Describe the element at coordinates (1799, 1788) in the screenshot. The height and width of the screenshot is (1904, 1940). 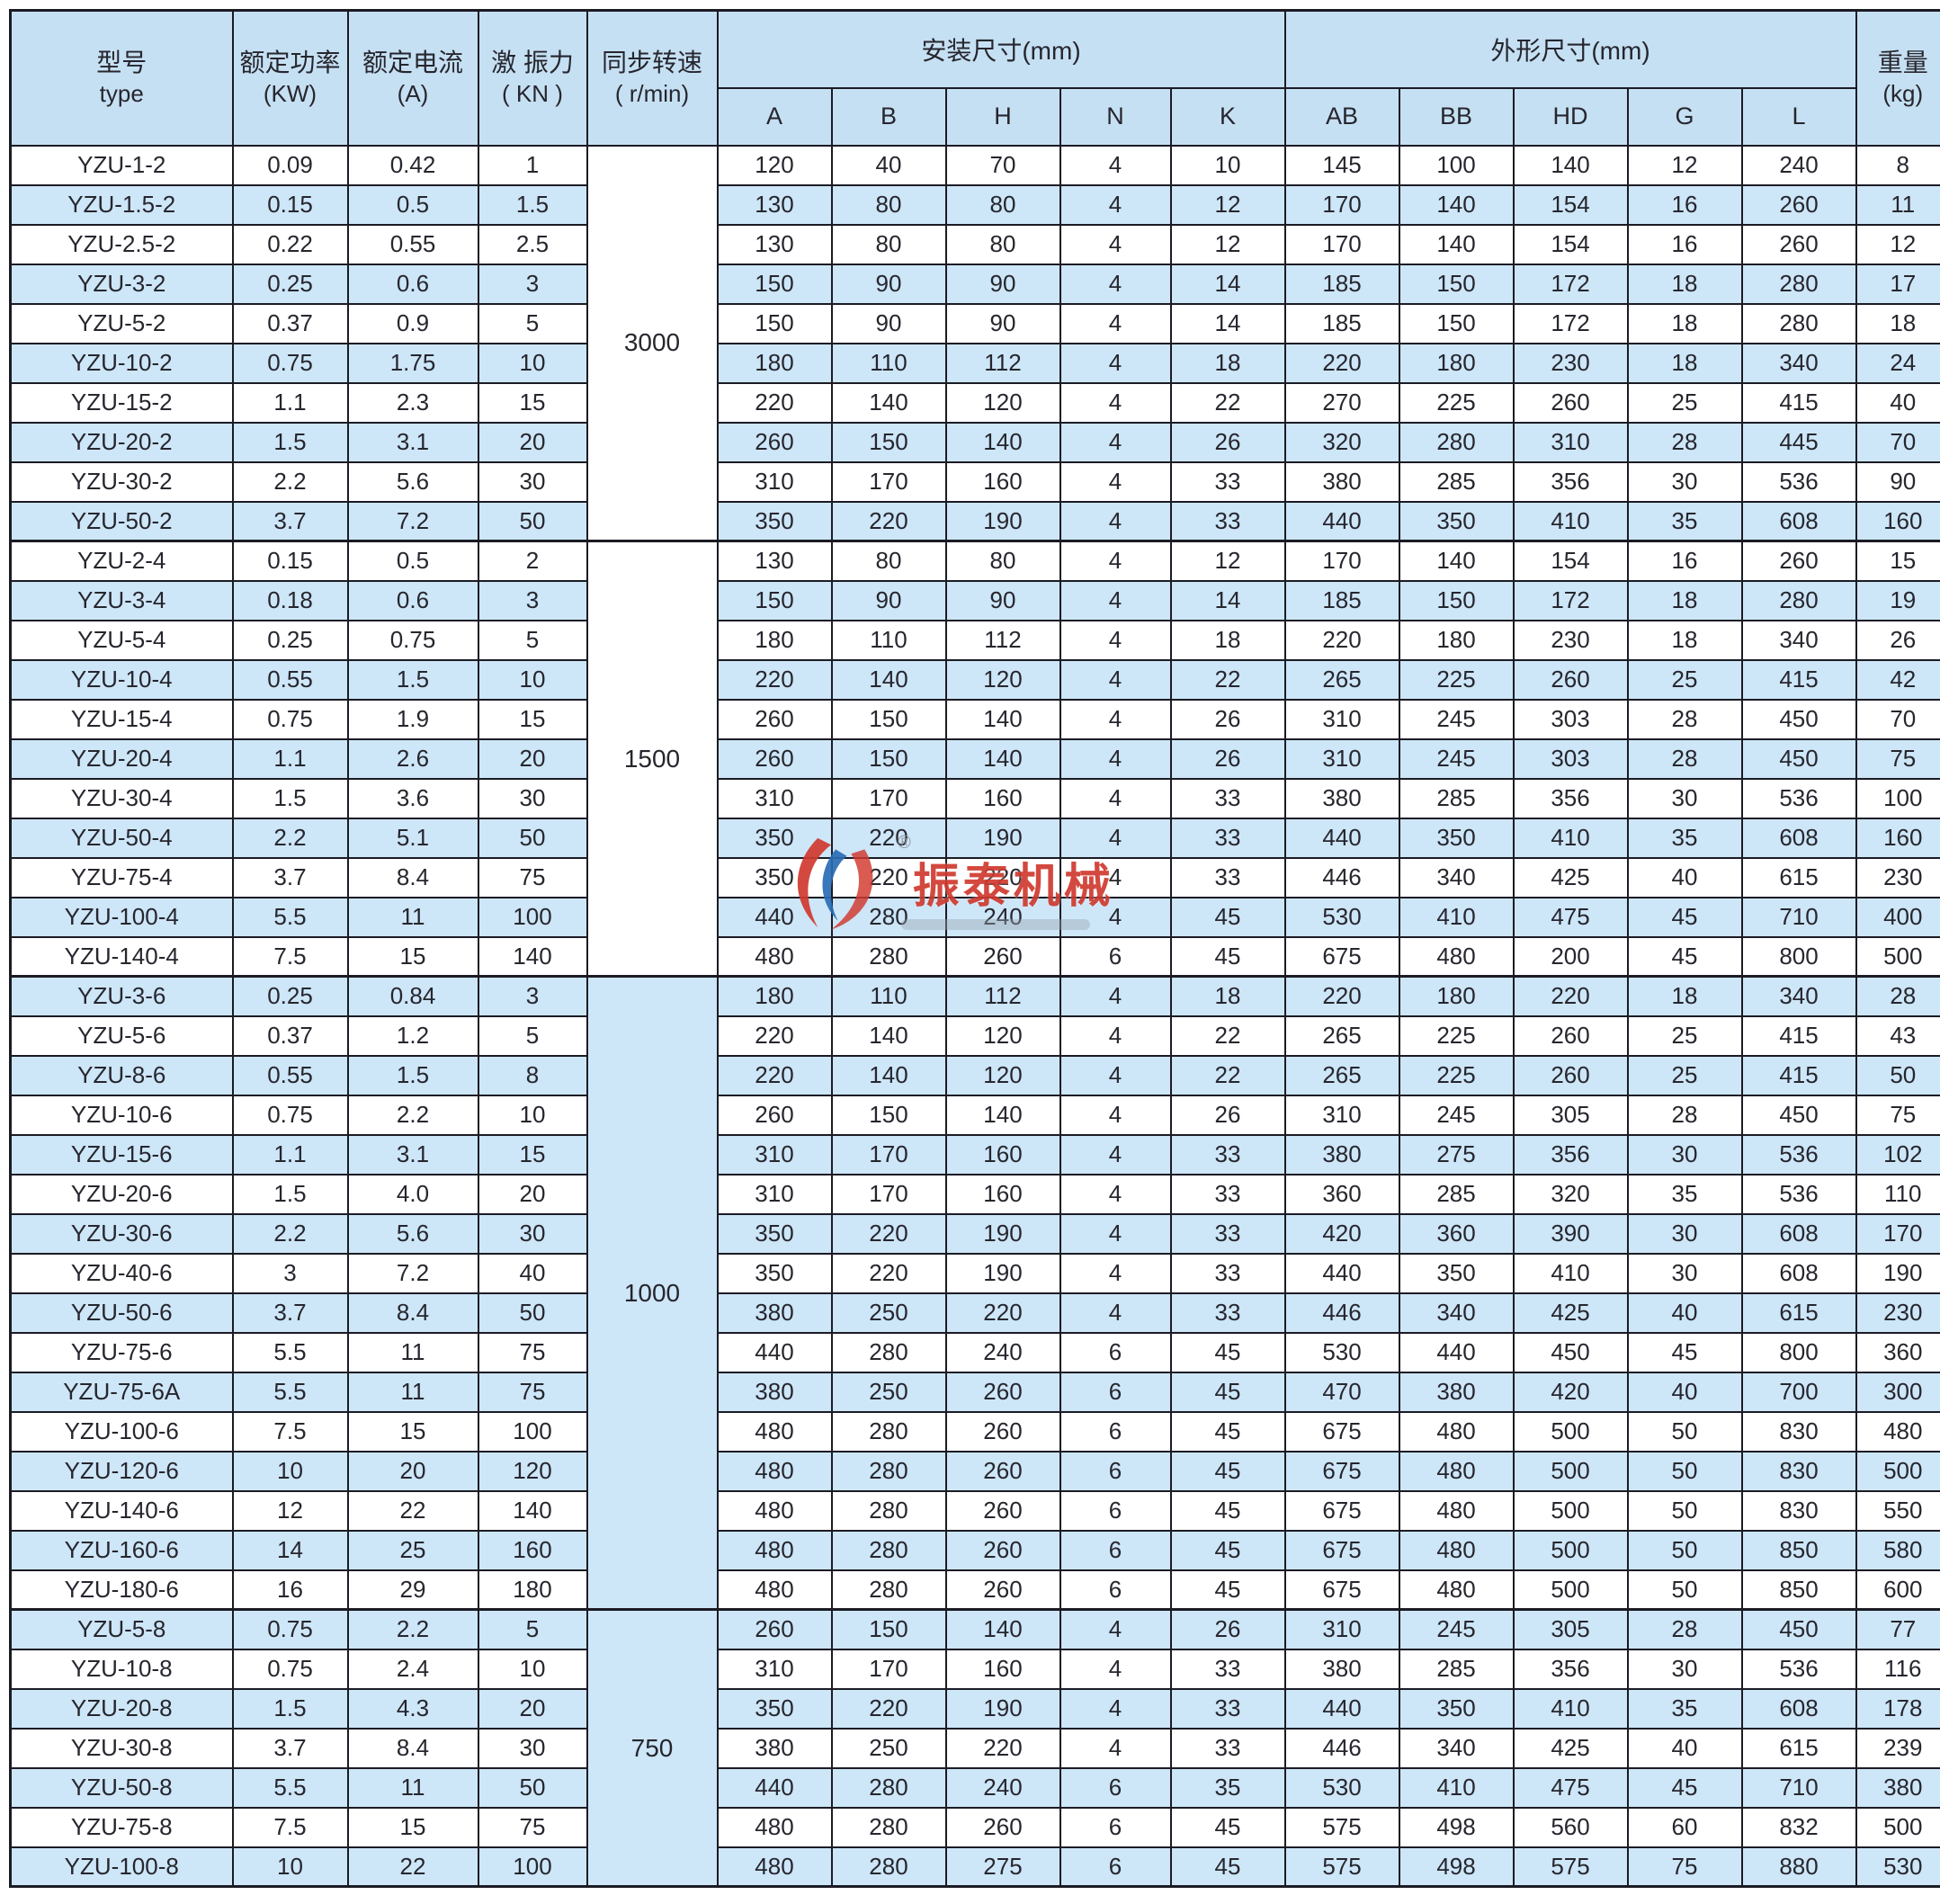
I see `value-cell: 710` at that location.